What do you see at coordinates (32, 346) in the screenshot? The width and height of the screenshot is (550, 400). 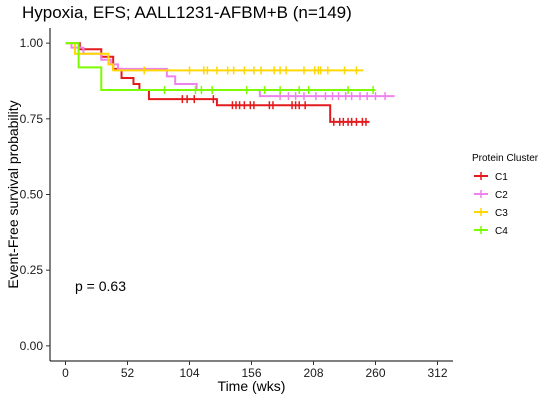 I see `y-tick-label: 0.00` at bounding box center [32, 346].